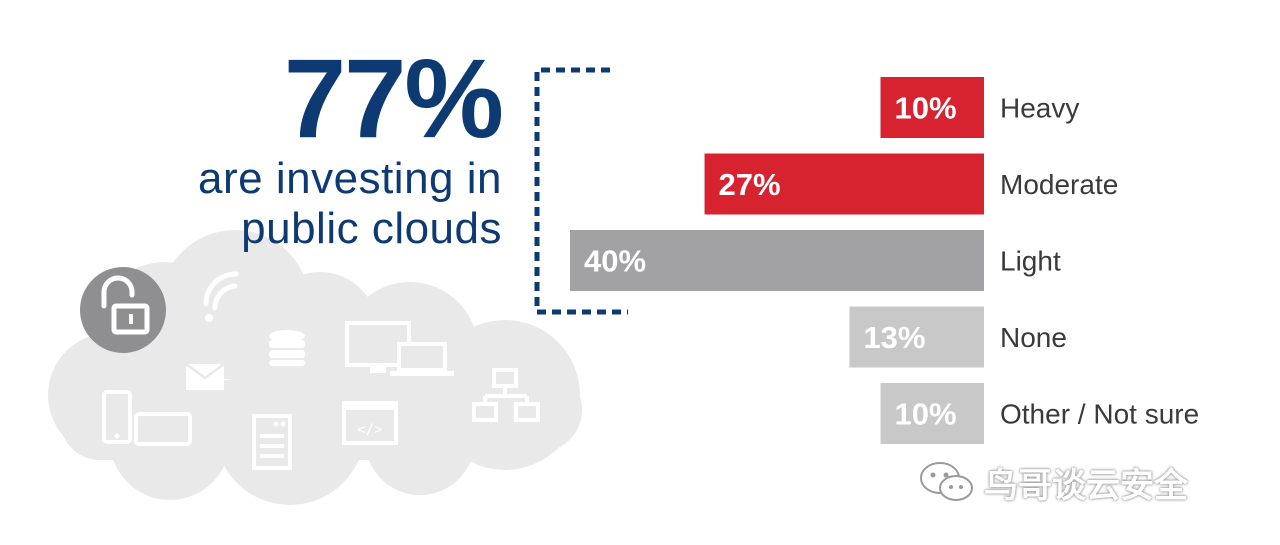 This screenshot has height=545, width=1280. What do you see at coordinates (287, 348) in the screenshot?
I see `database-icon` at bounding box center [287, 348].